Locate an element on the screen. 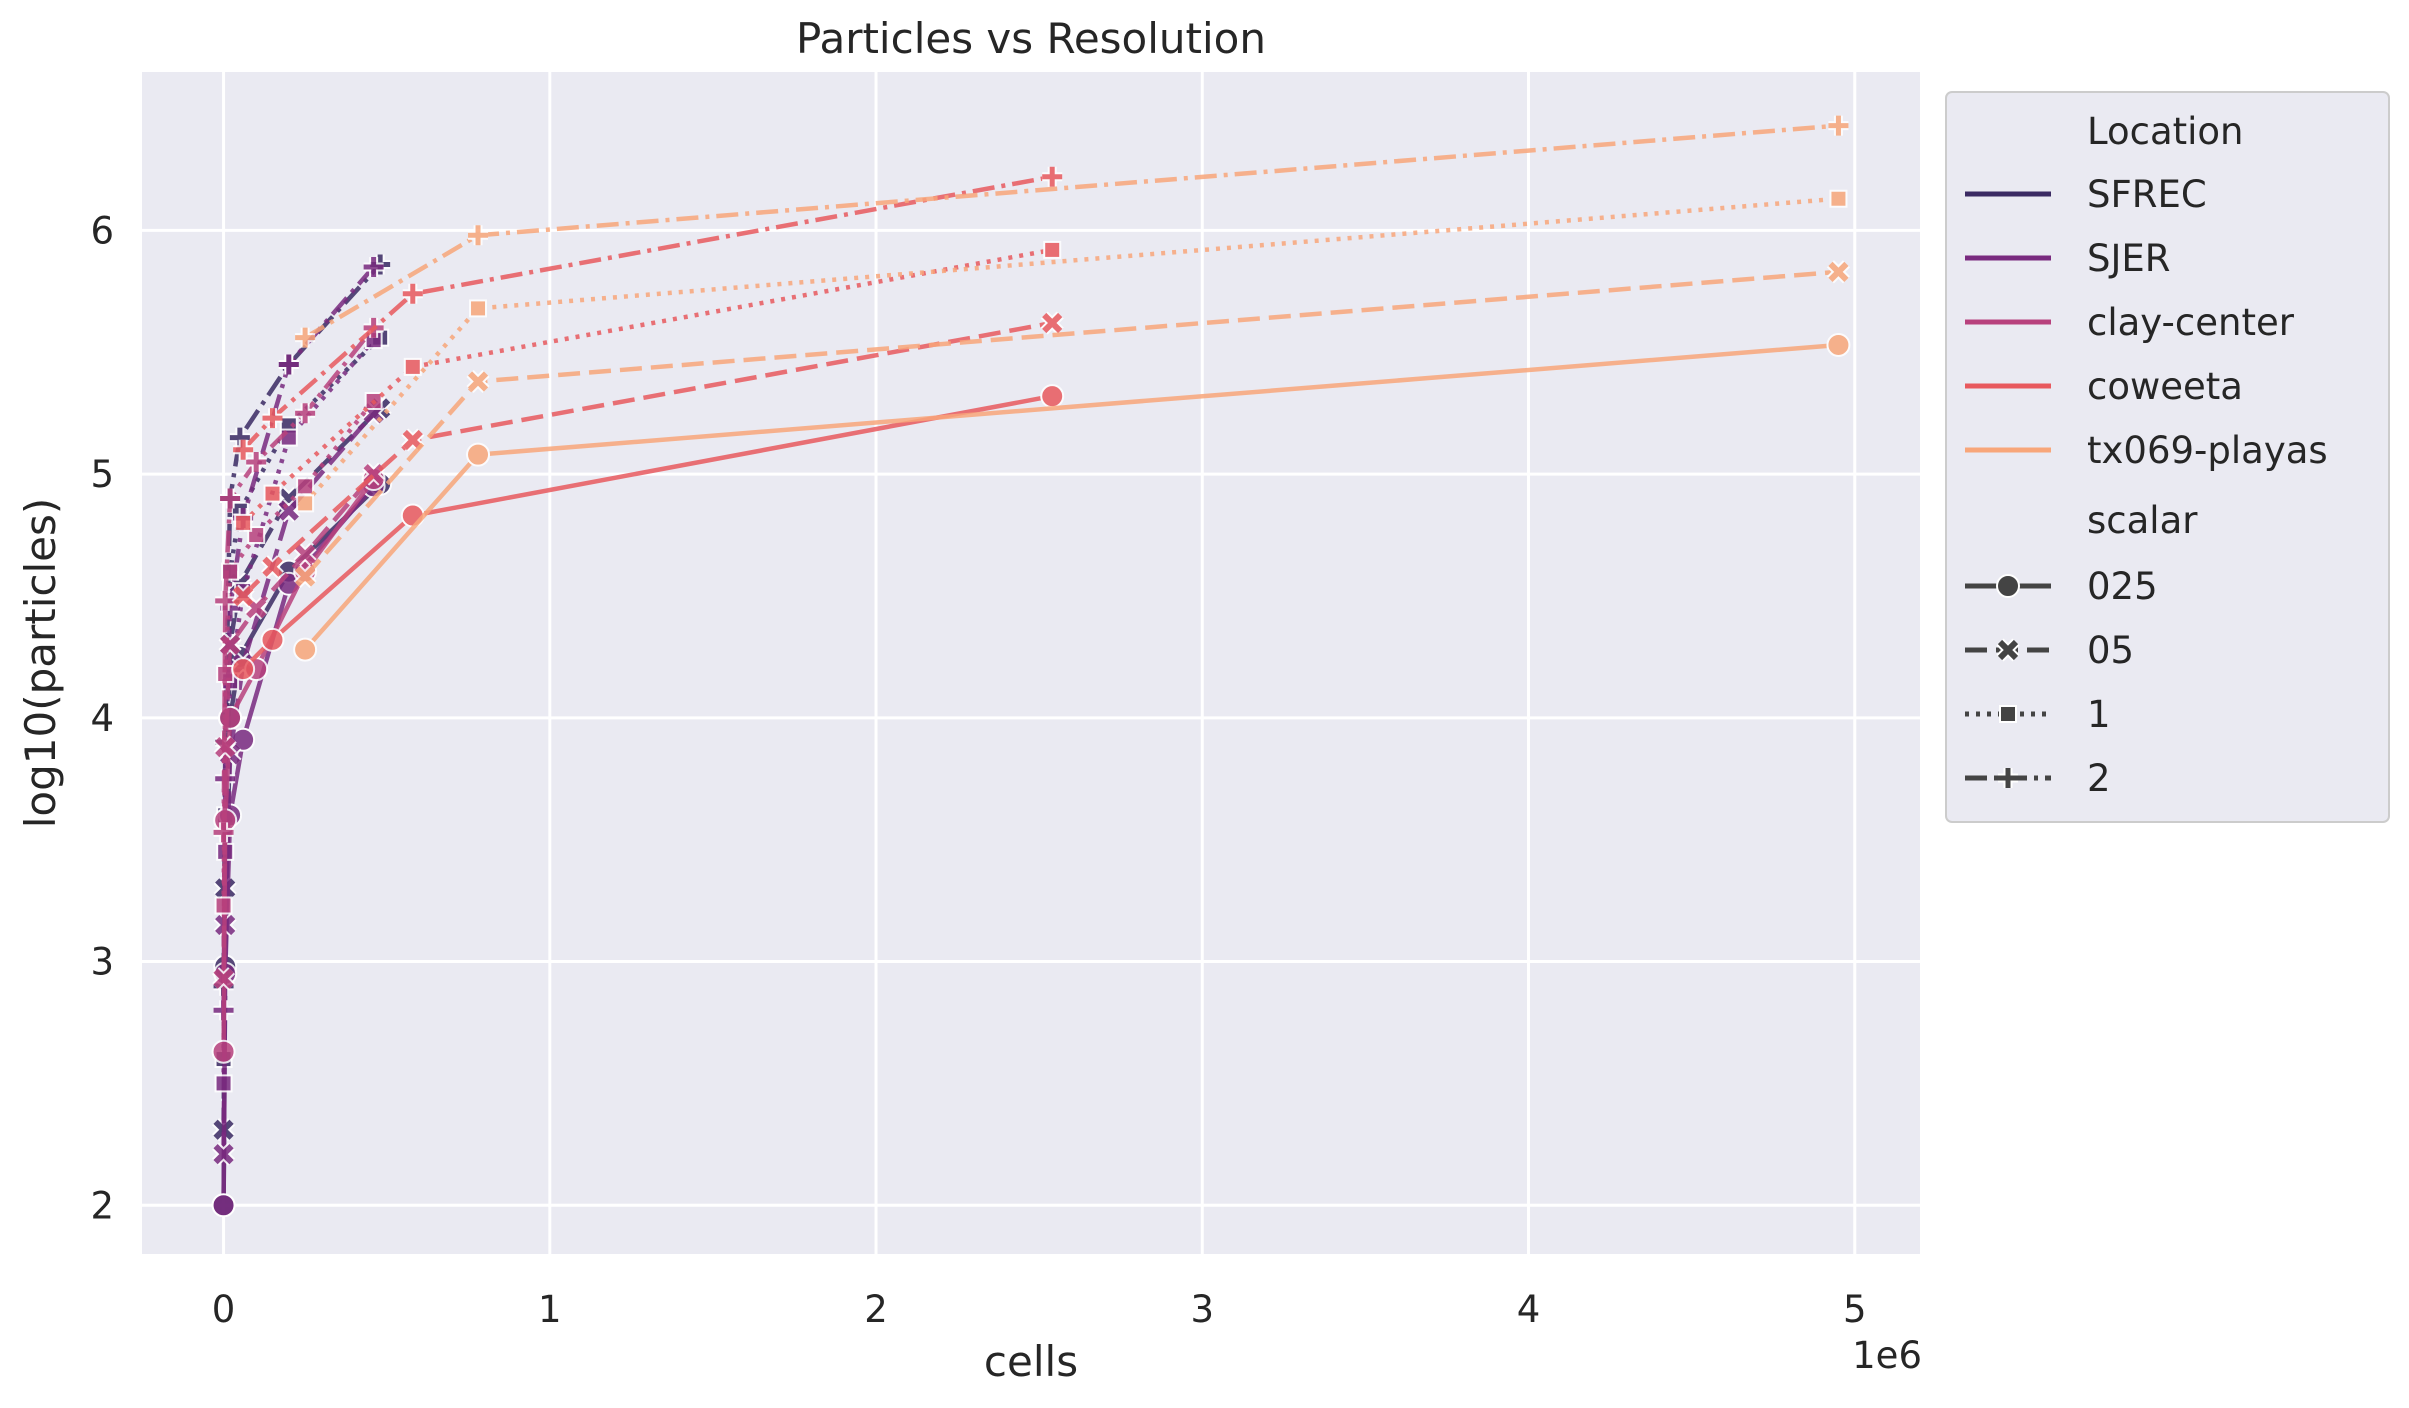 The width and height of the screenshot is (2409, 1408). legend-entry-scalar-025: 025 is located at coordinates (2061, 586).